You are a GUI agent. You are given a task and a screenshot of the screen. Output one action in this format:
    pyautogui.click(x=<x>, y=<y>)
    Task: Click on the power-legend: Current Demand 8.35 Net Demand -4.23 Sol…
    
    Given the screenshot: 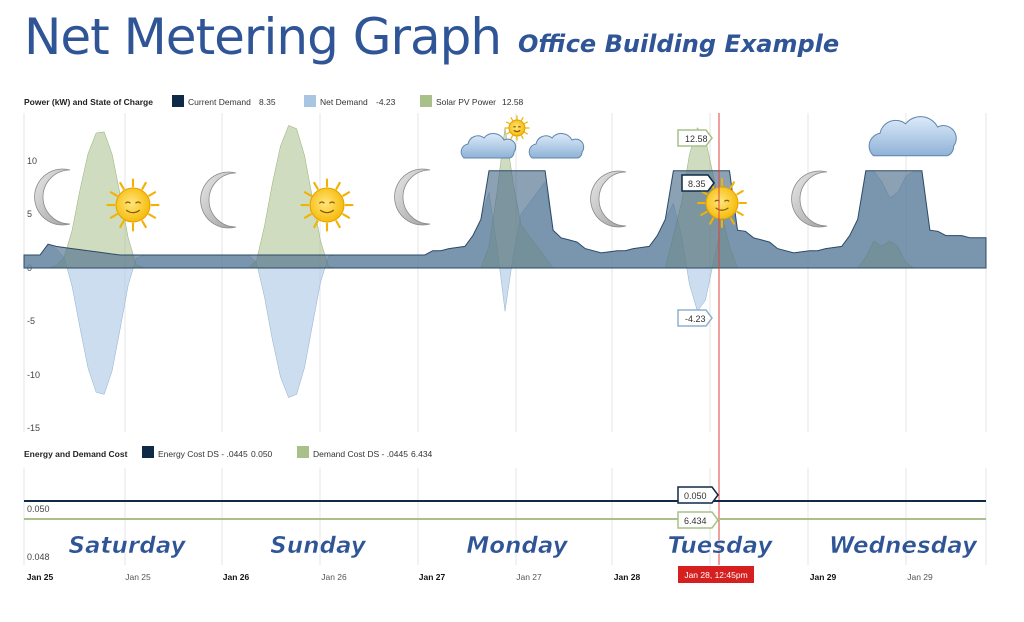 What is the action you would take?
    pyautogui.click(x=348, y=101)
    